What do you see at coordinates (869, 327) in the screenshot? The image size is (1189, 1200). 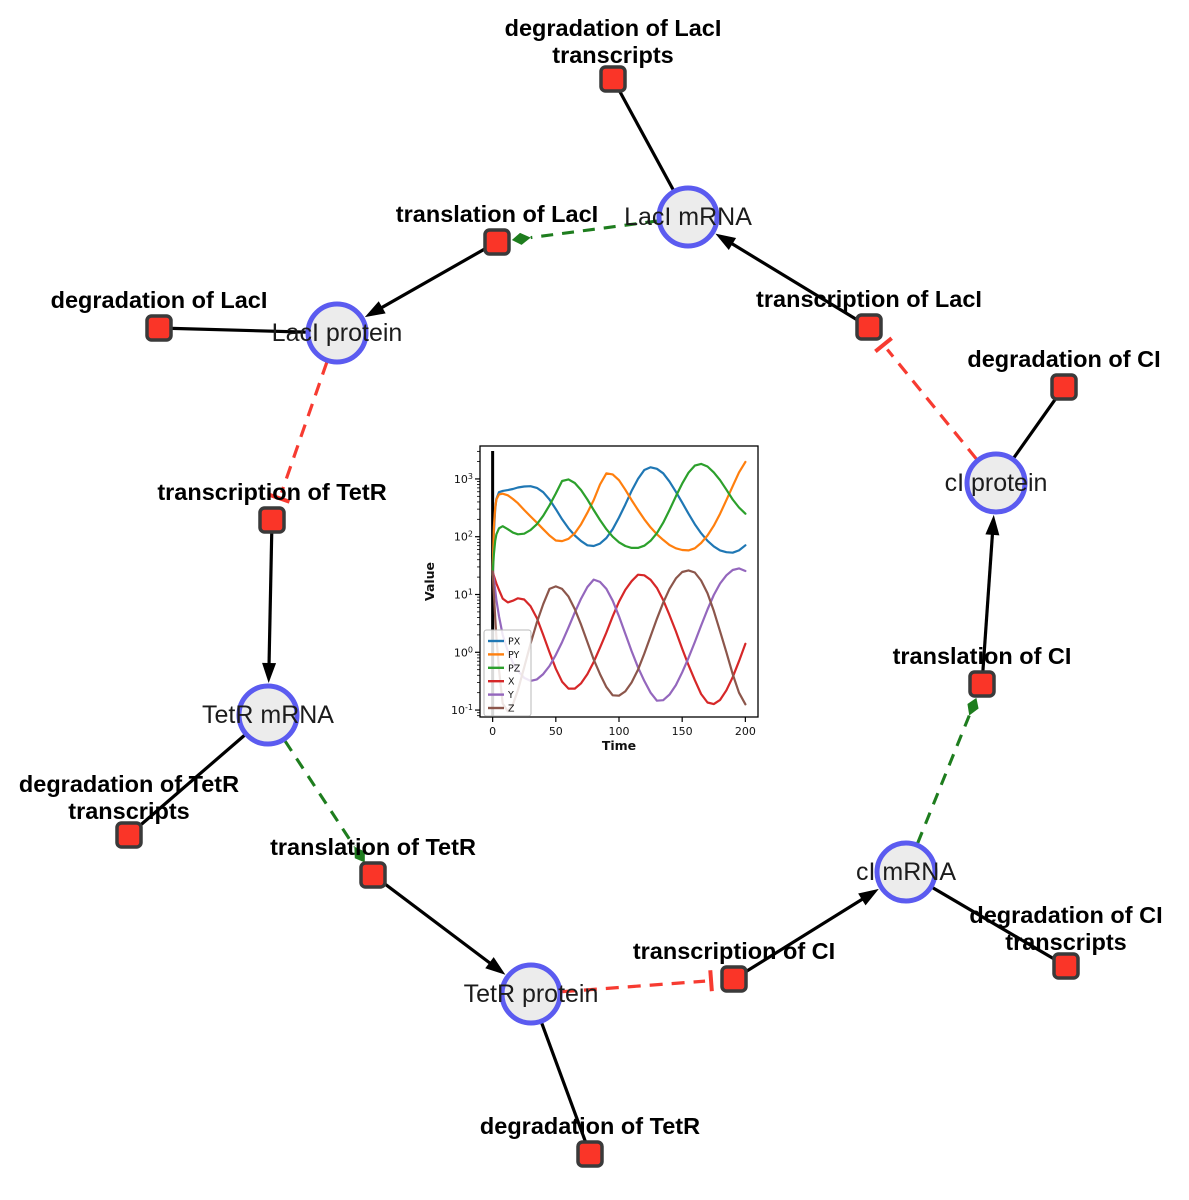 I see `reaction-node-tx_laci` at bounding box center [869, 327].